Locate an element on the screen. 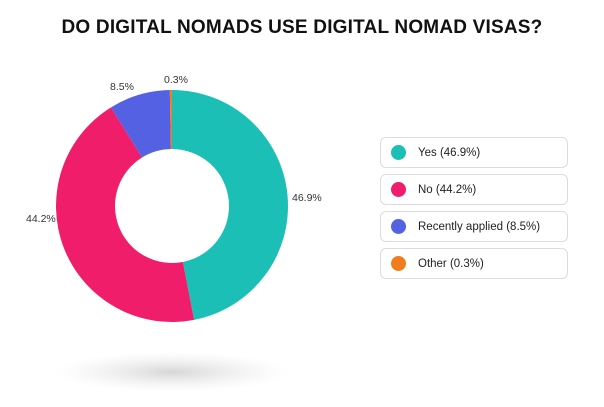 This screenshot has height=407, width=604. slice-label-recently-applied: 8.5% is located at coordinates (122, 87).